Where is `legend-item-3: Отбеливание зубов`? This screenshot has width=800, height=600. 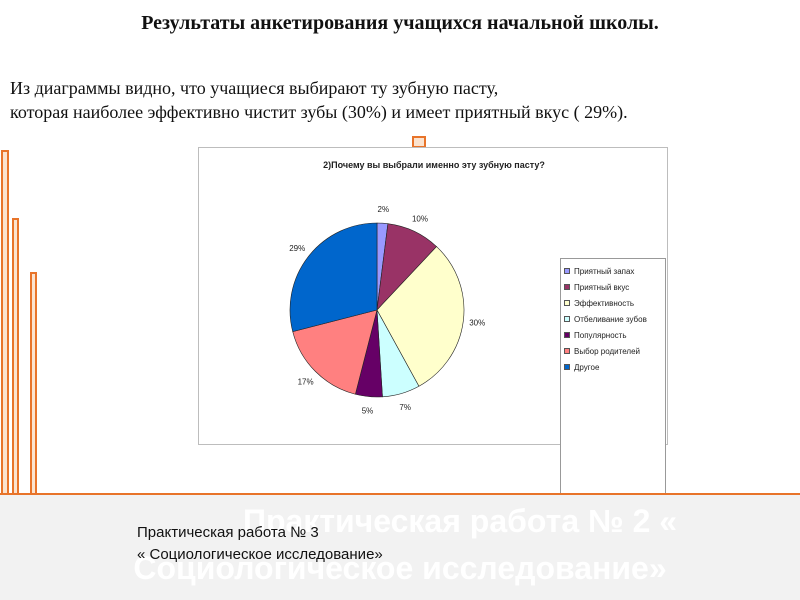 legend-item-3: Отбеливание зубов is located at coordinates (613, 319).